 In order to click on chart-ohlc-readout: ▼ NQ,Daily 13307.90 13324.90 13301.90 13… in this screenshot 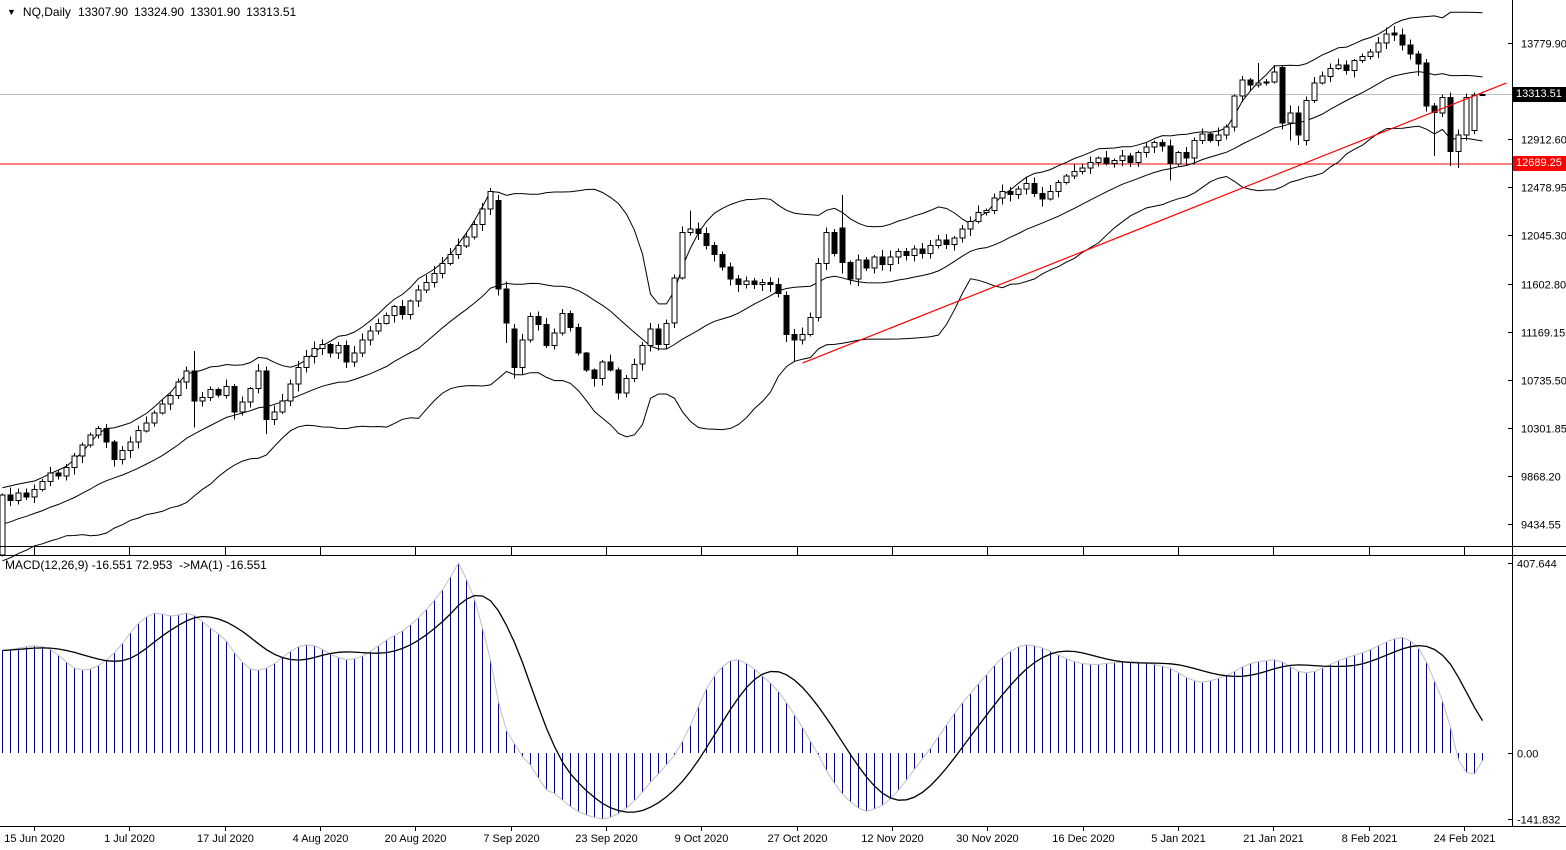, I will do `click(151, 12)`.